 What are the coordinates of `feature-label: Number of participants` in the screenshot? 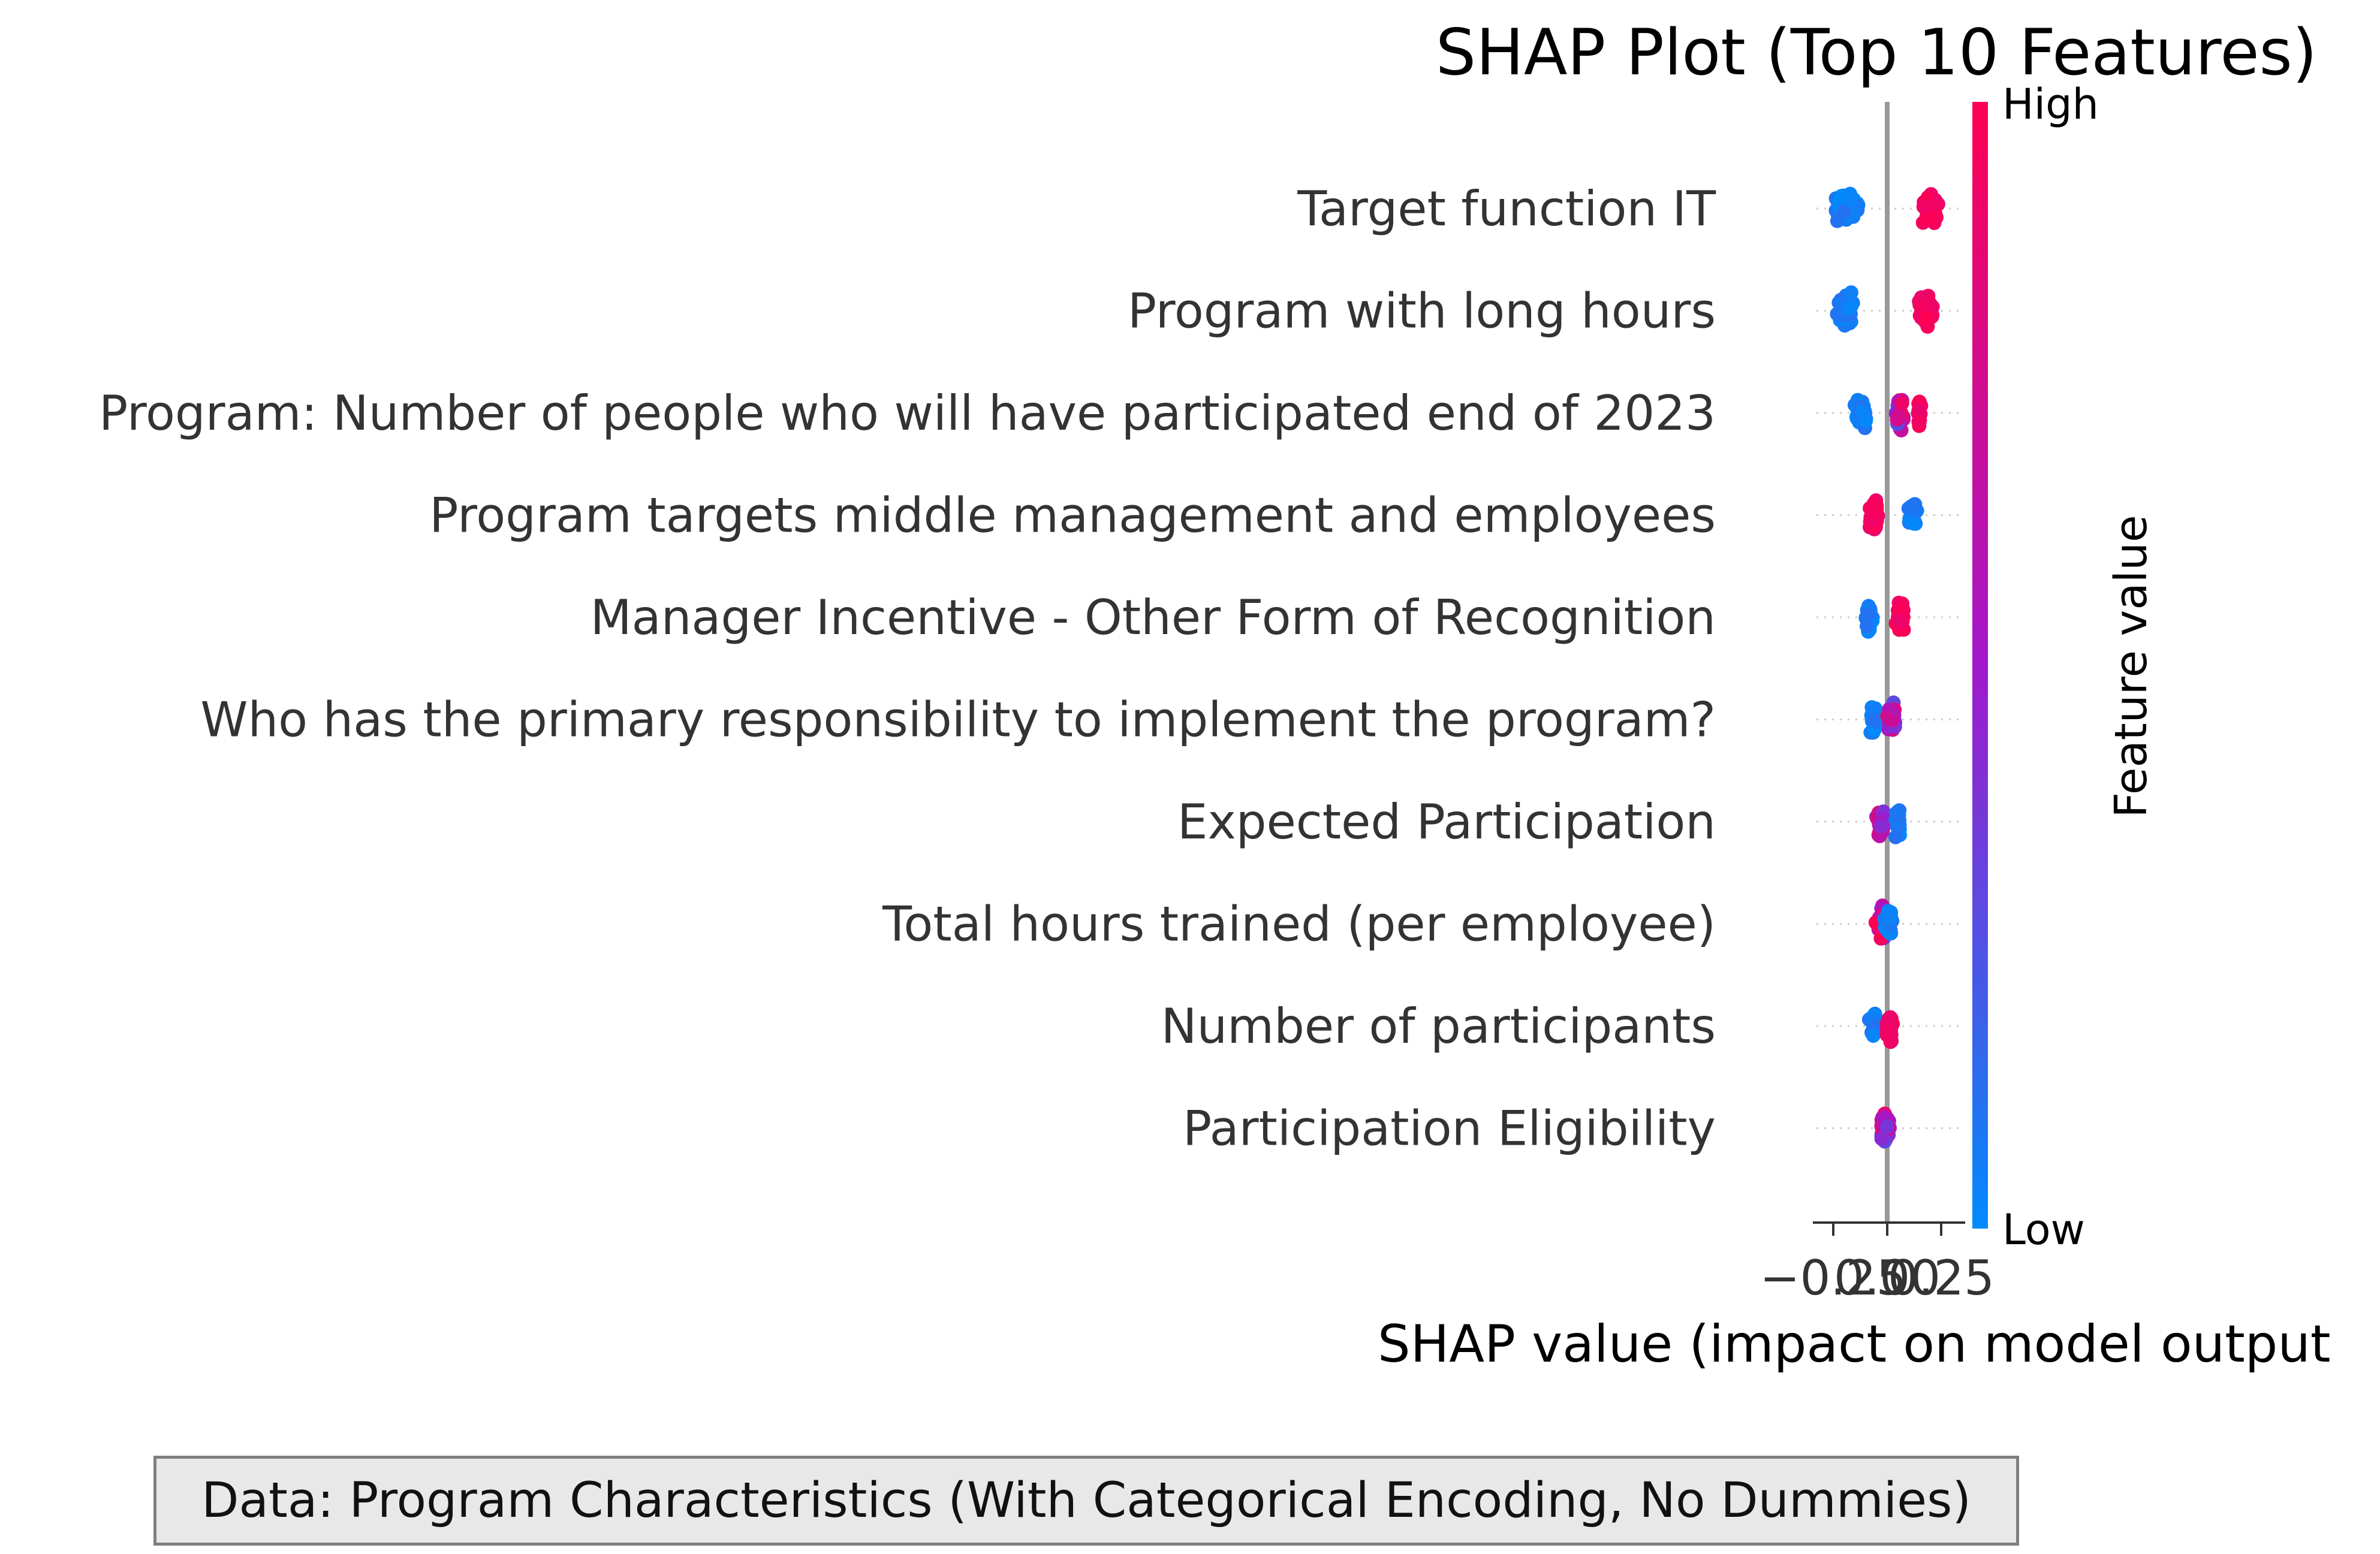 It's located at (1439, 1026).